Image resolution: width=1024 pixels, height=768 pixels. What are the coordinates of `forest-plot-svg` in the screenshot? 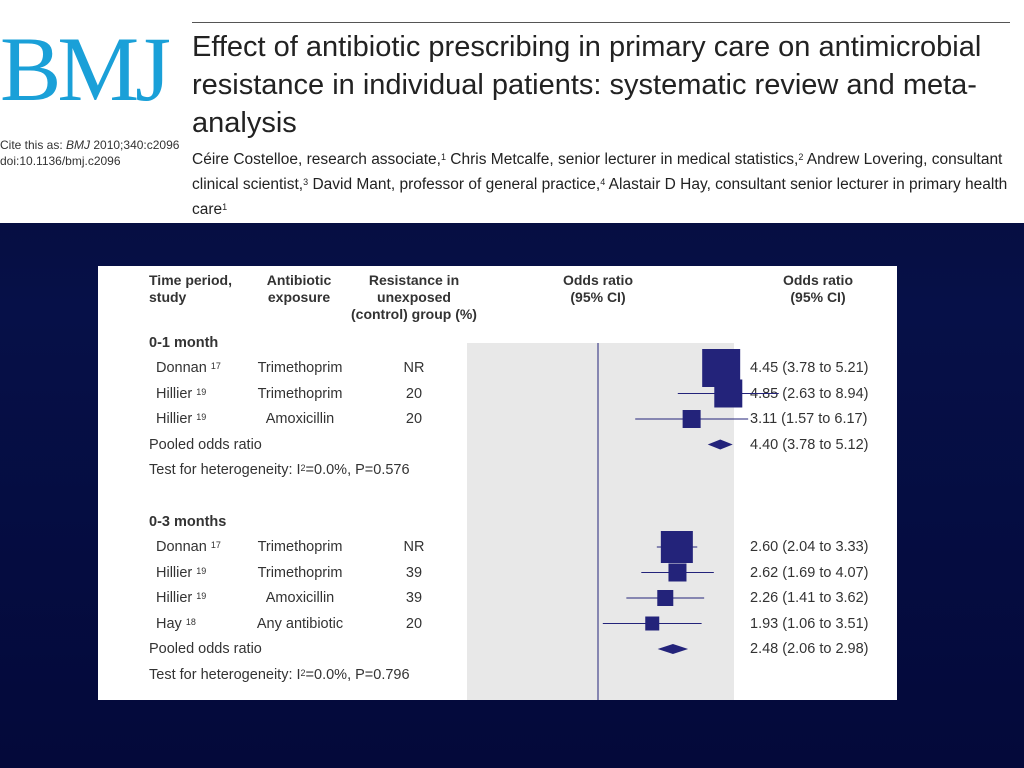 It's located at (688, 521).